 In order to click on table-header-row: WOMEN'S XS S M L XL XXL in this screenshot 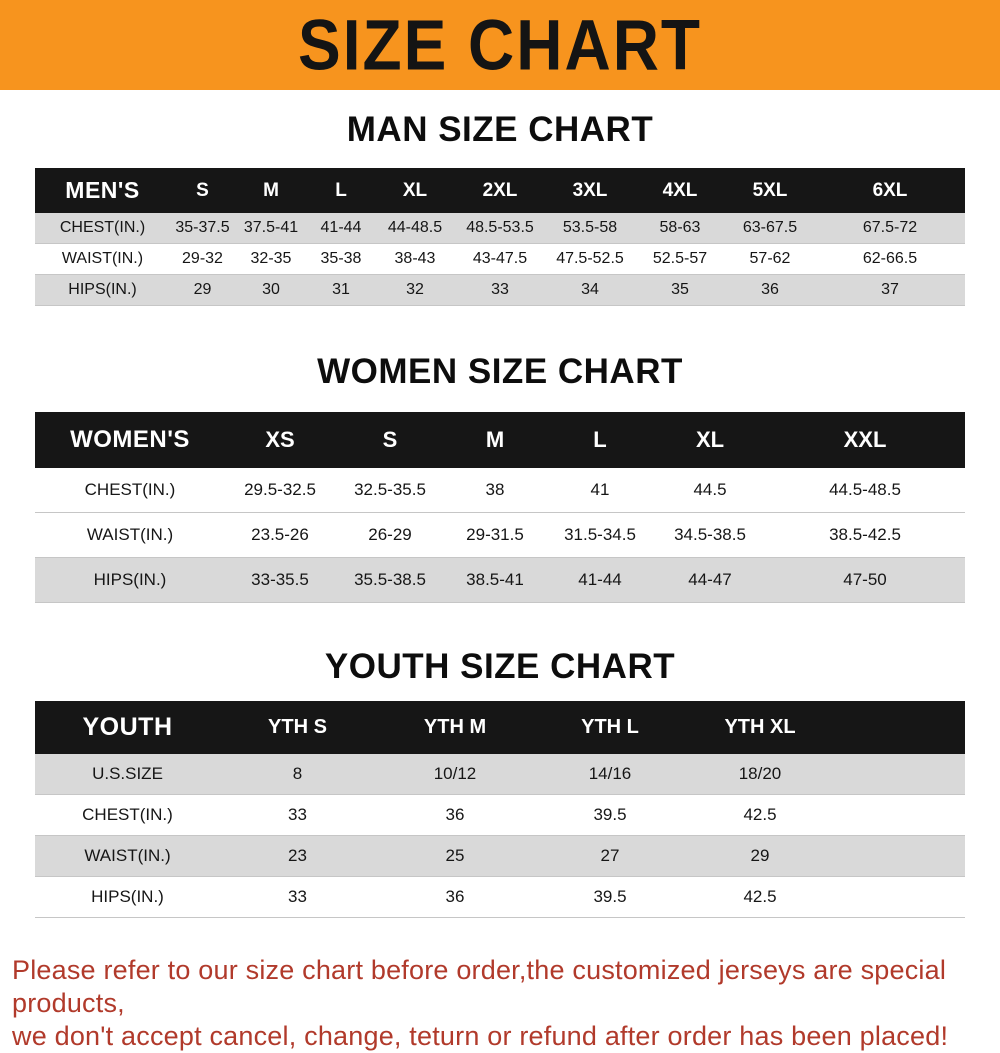, I will do `click(500, 440)`.